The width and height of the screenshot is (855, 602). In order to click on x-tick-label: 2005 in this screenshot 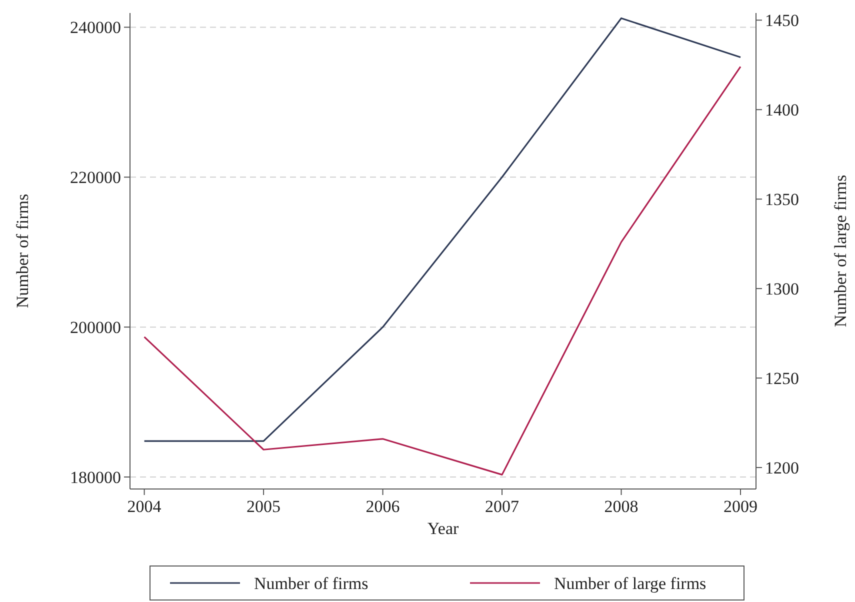, I will do `click(263, 506)`.